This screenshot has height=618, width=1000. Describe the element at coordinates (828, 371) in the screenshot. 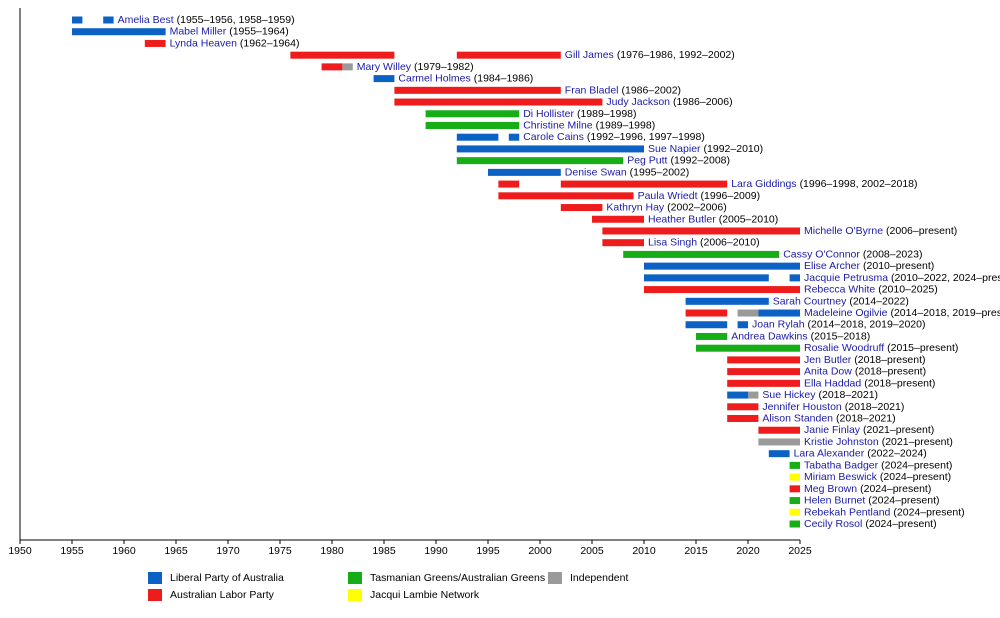

I see `member-name: Anita Dow` at that location.